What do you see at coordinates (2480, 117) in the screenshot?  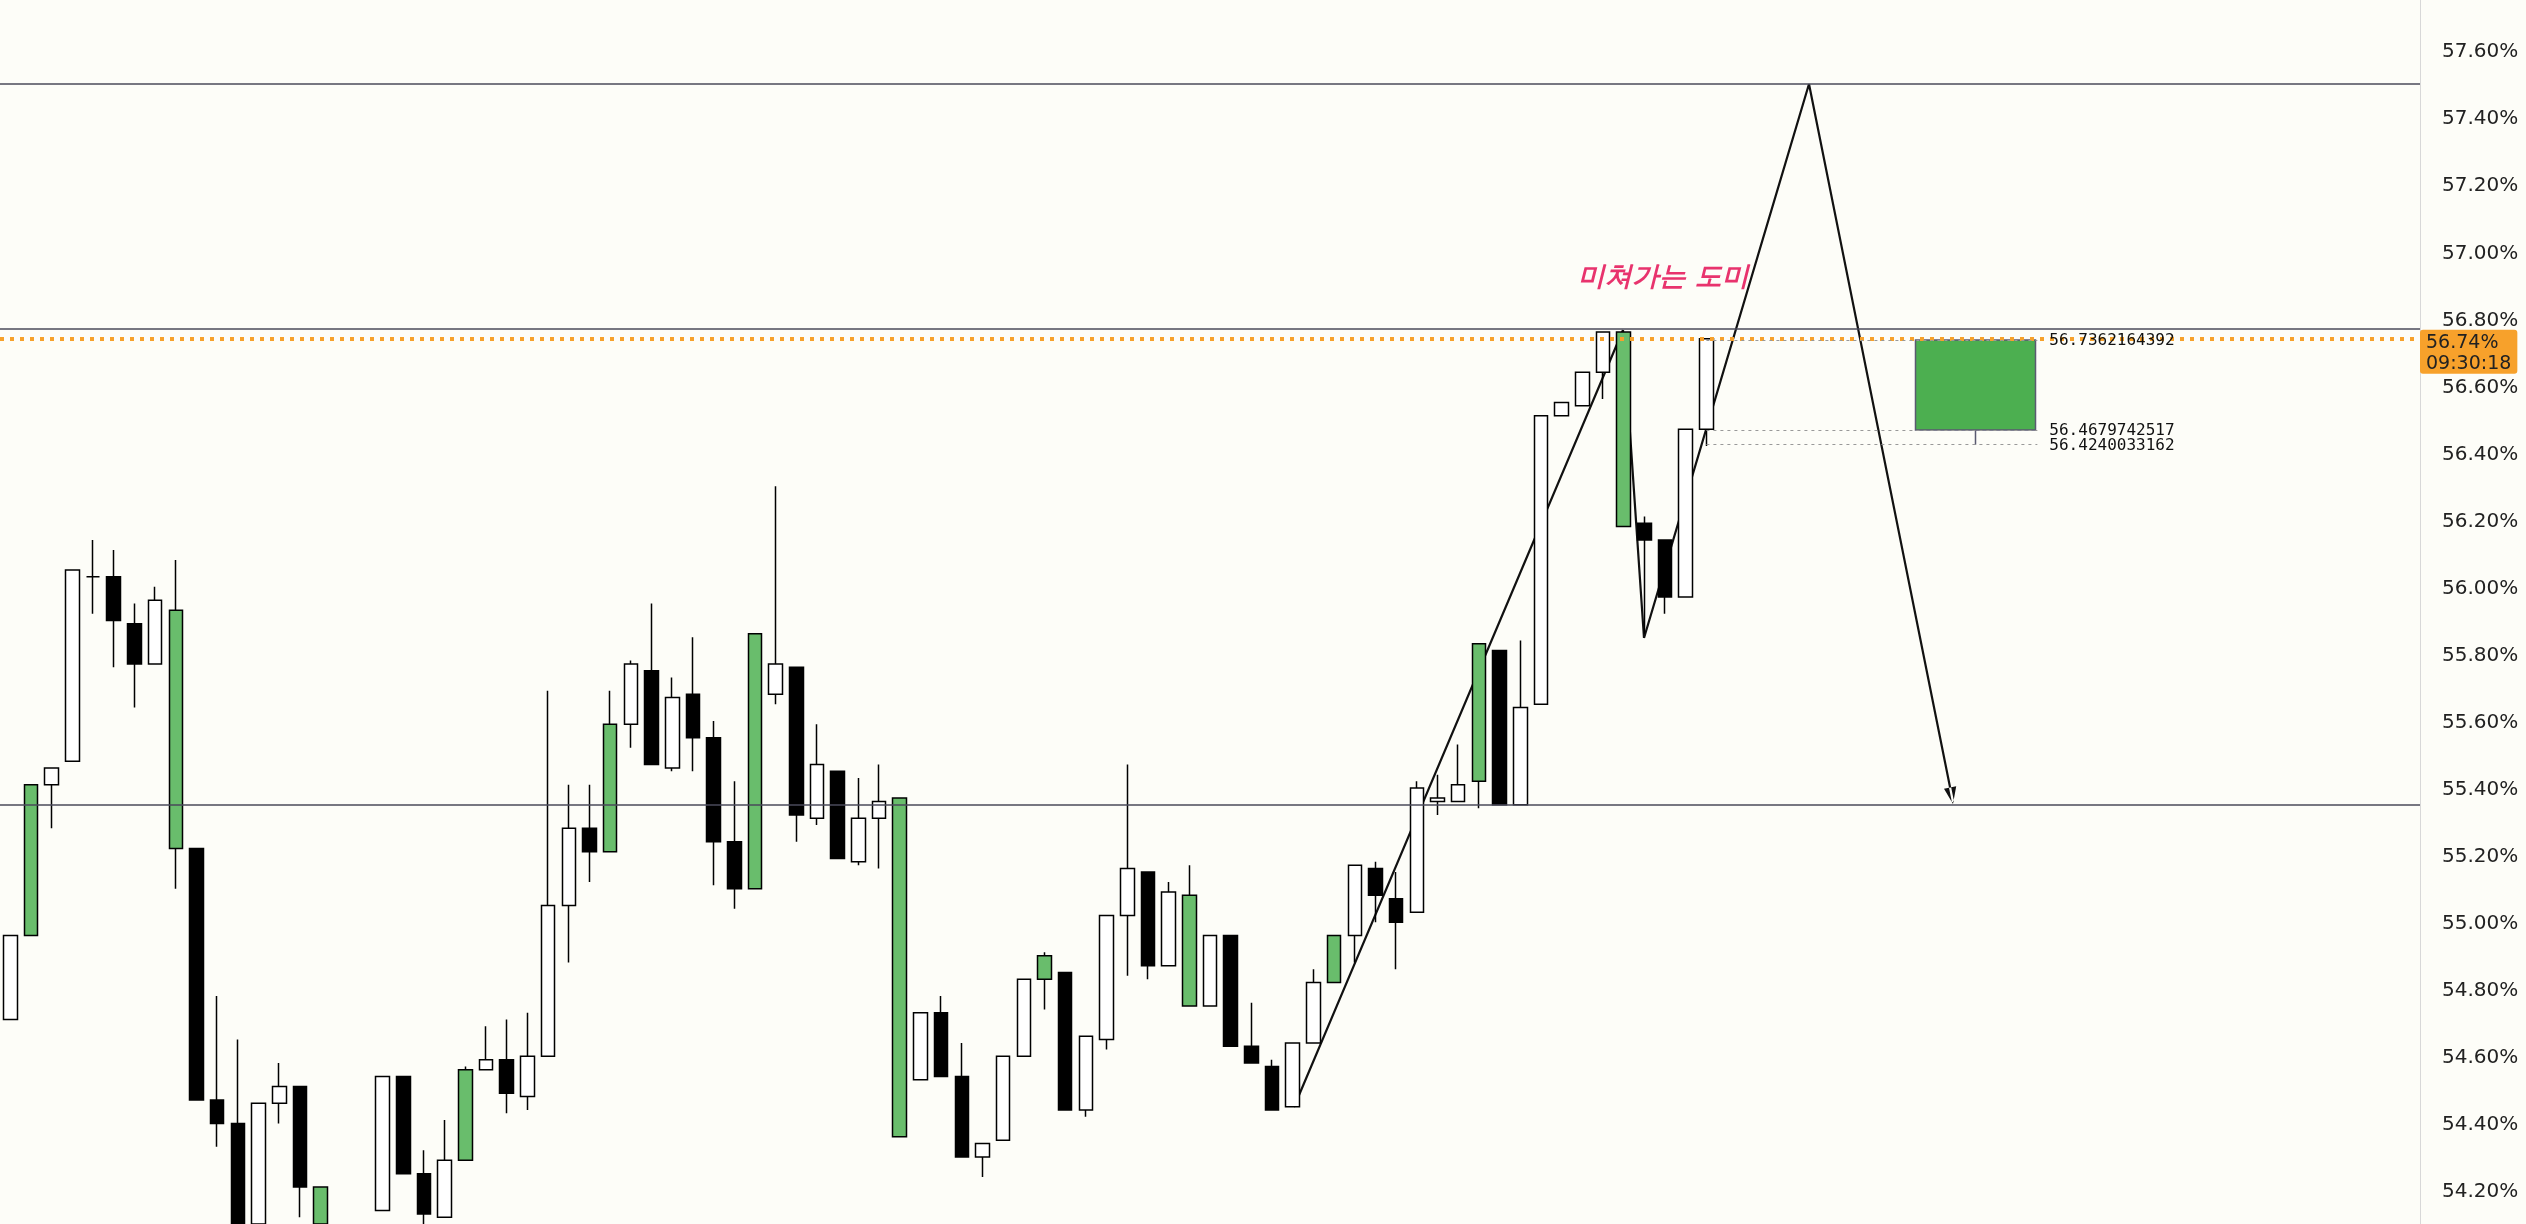 I see `y-tick-label: 57.40%` at bounding box center [2480, 117].